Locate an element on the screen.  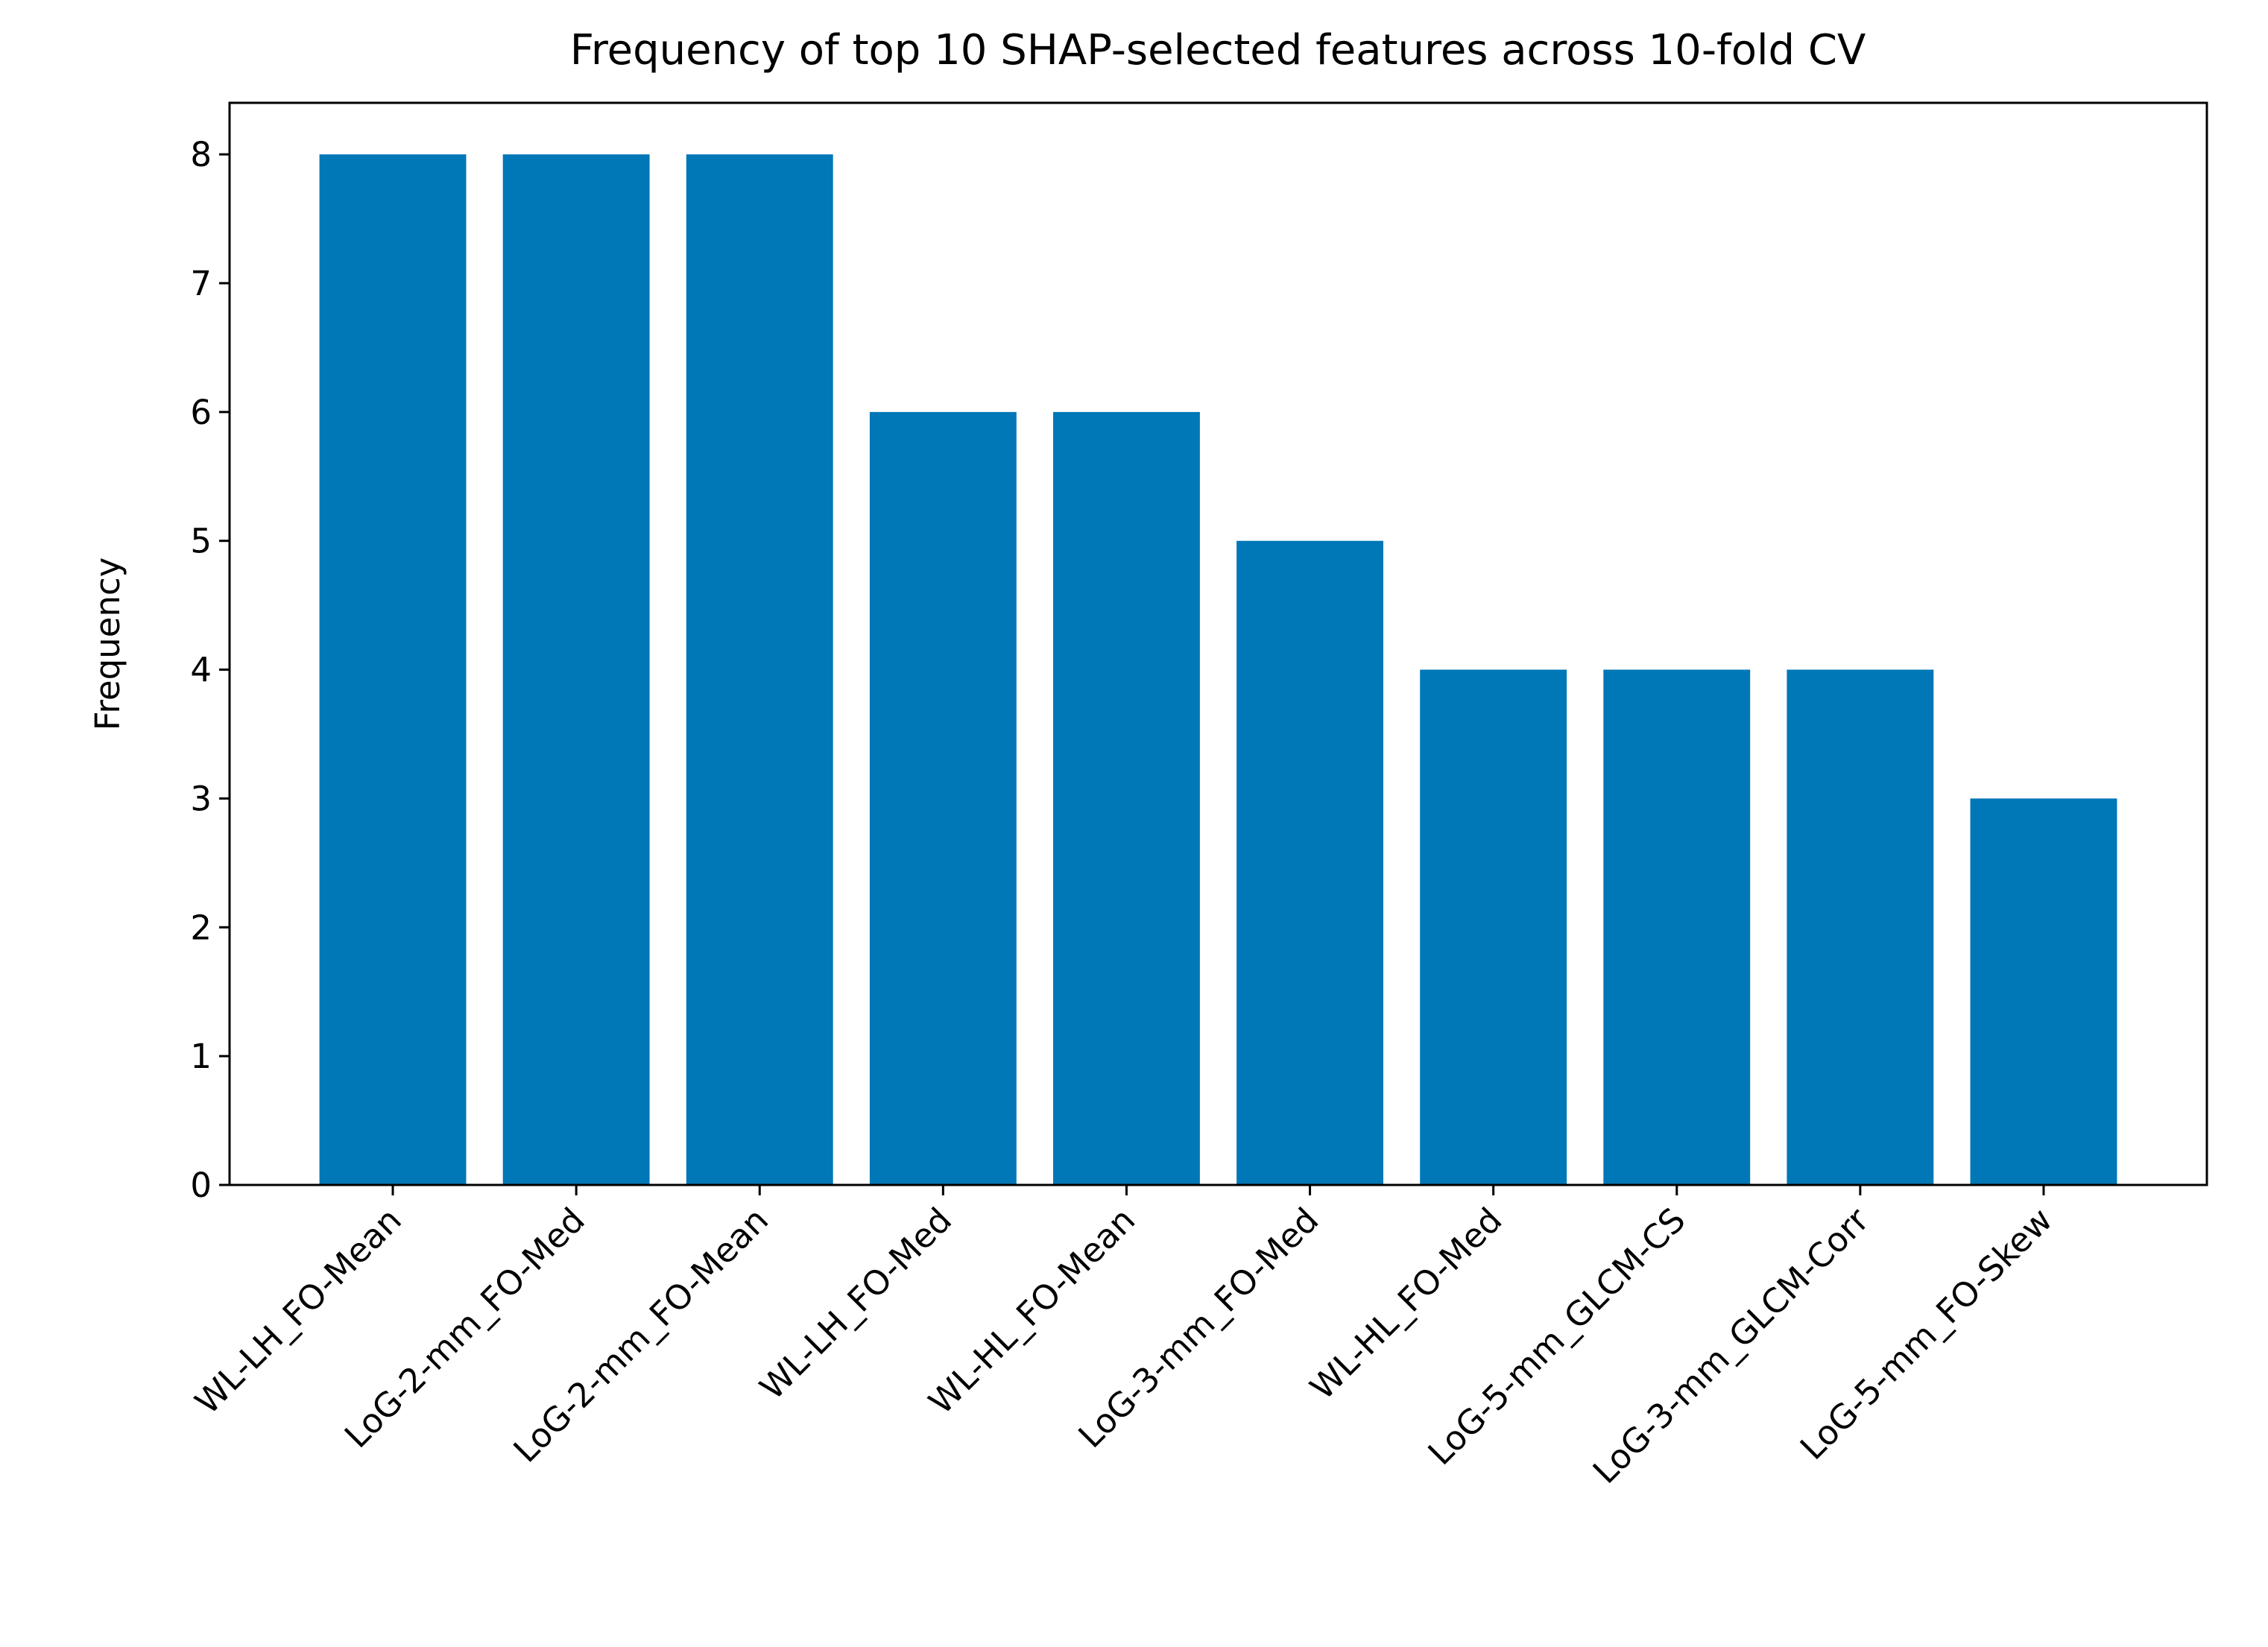
y-tick-label: 2 is located at coordinates (201, 927).